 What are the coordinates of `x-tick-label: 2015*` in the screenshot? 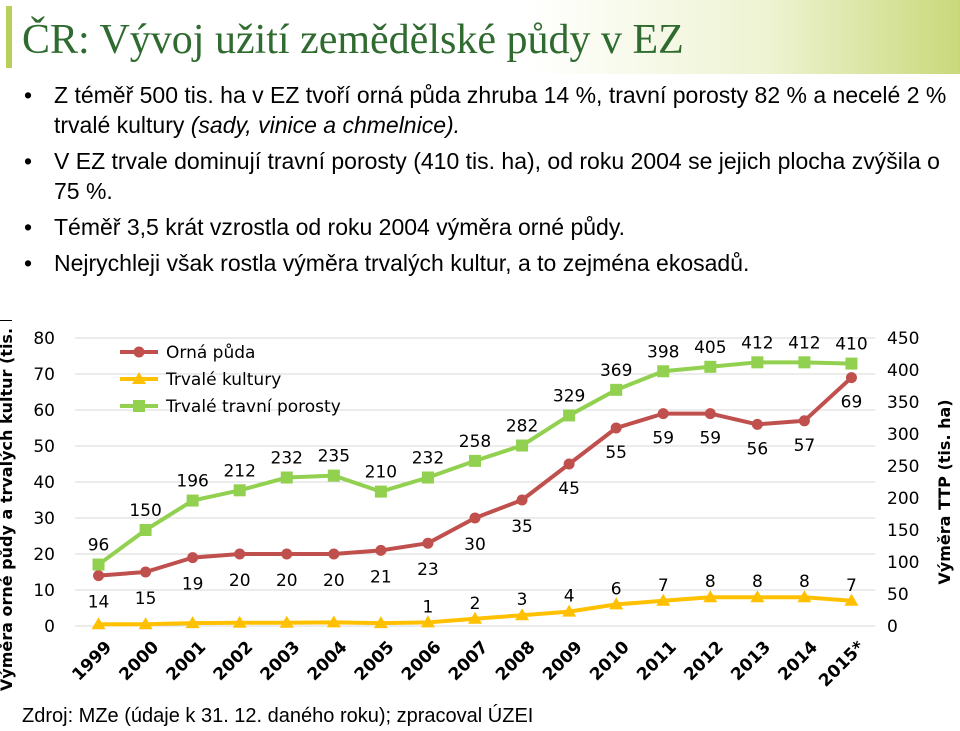 It's located at (842, 664).